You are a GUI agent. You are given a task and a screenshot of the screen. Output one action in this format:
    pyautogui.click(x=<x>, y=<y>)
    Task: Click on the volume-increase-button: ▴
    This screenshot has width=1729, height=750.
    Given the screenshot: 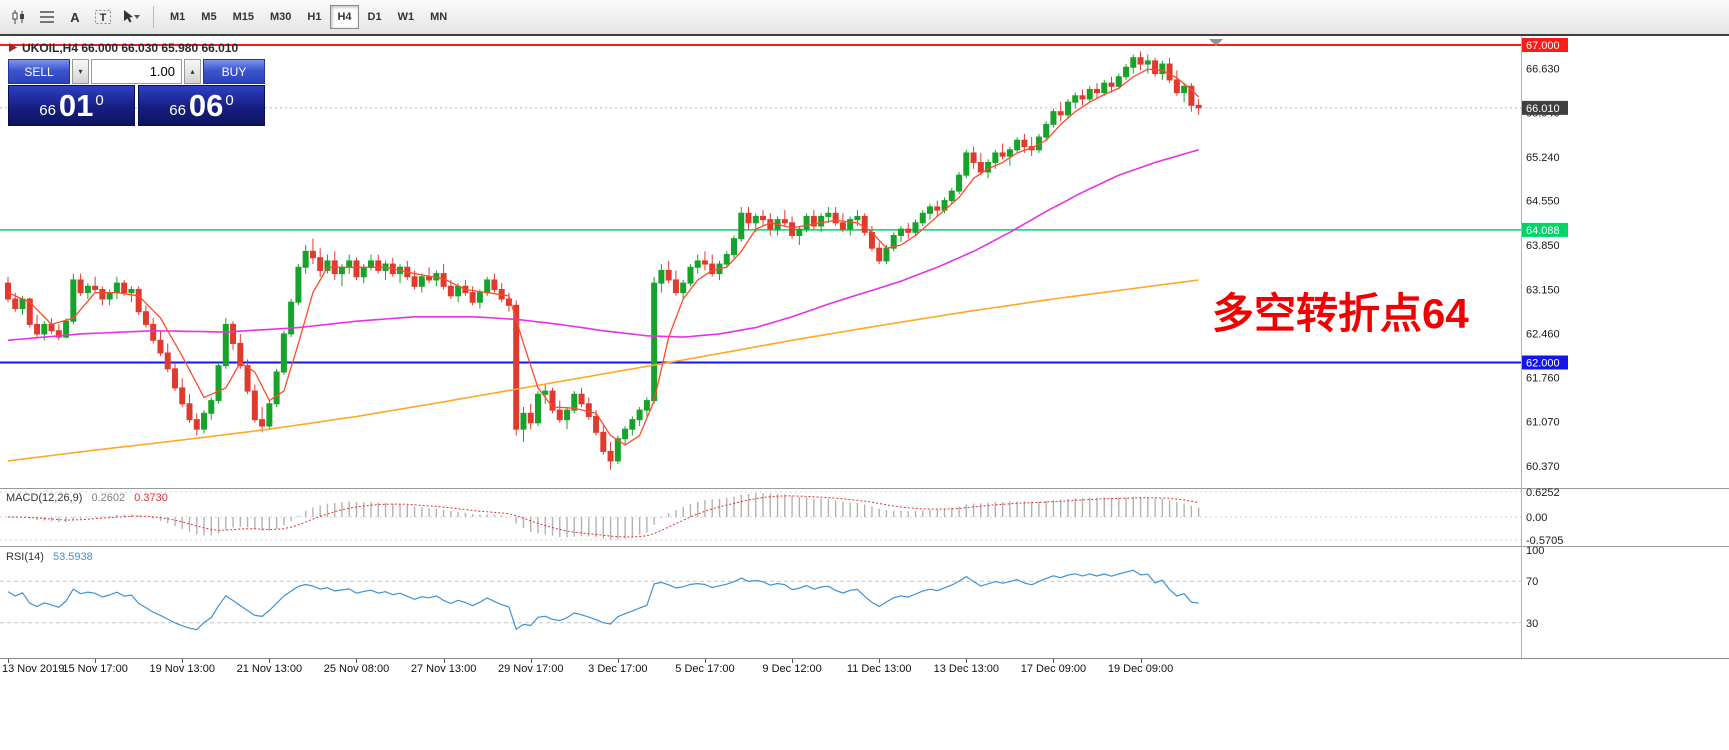 What is the action you would take?
    pyautogui.click(x=192, y=71)
    